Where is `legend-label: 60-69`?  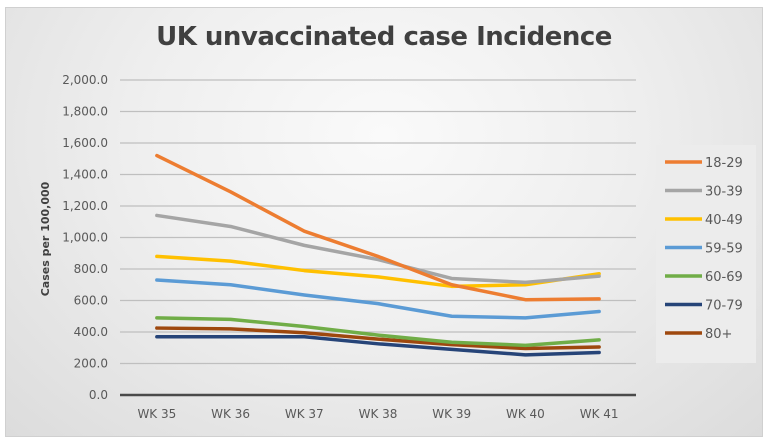
legend-label: 60-69 is located at coordinates (724, 277).